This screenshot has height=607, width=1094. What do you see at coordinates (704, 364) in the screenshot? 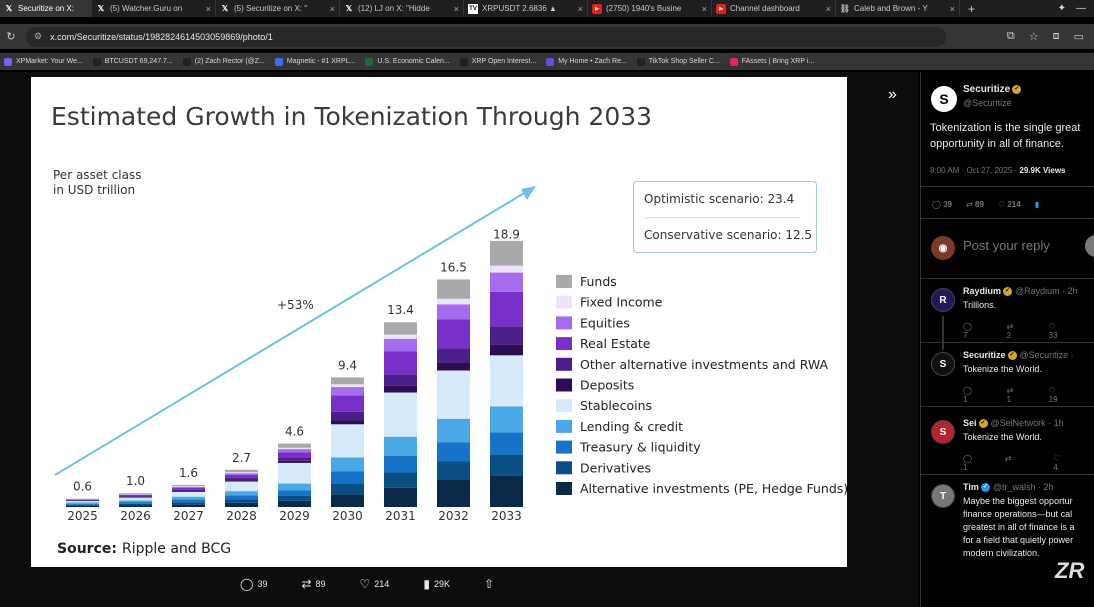
I see `legend-label-4: Other alternative investments and RWA` at bounding box center [704, 364].